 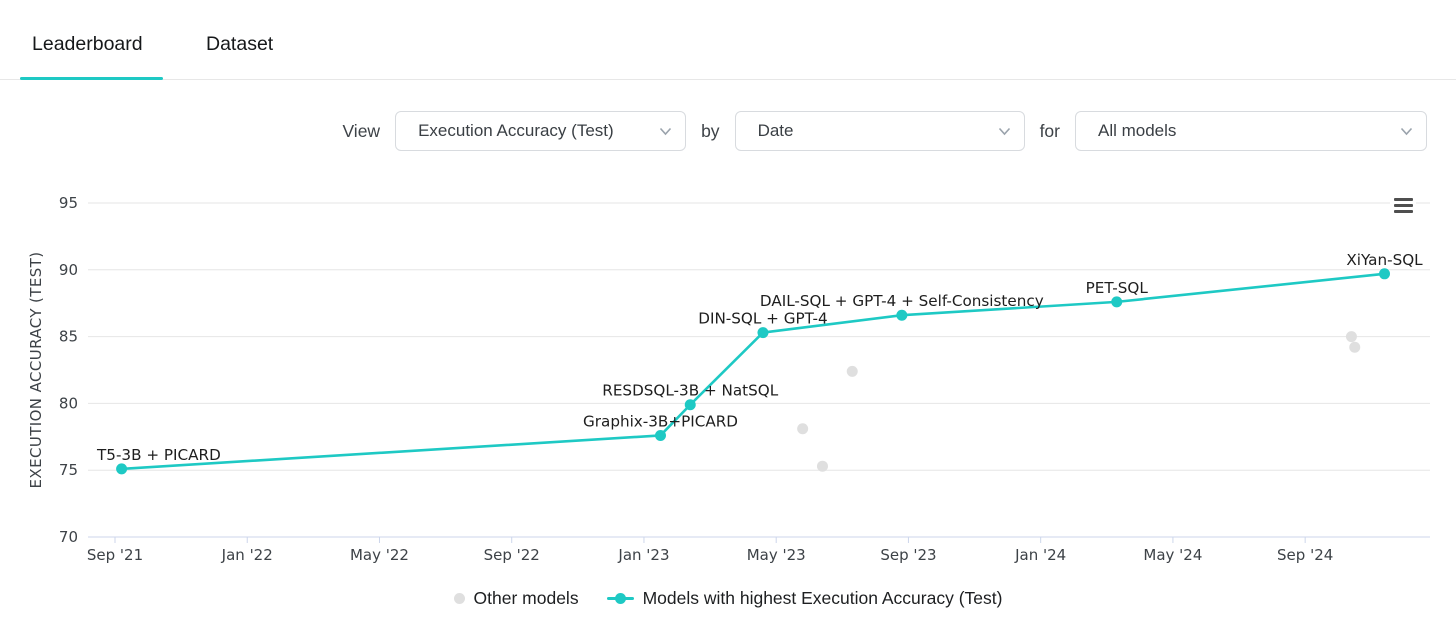 I want to click on legend-label: Other models, so click(x=526, y=597).